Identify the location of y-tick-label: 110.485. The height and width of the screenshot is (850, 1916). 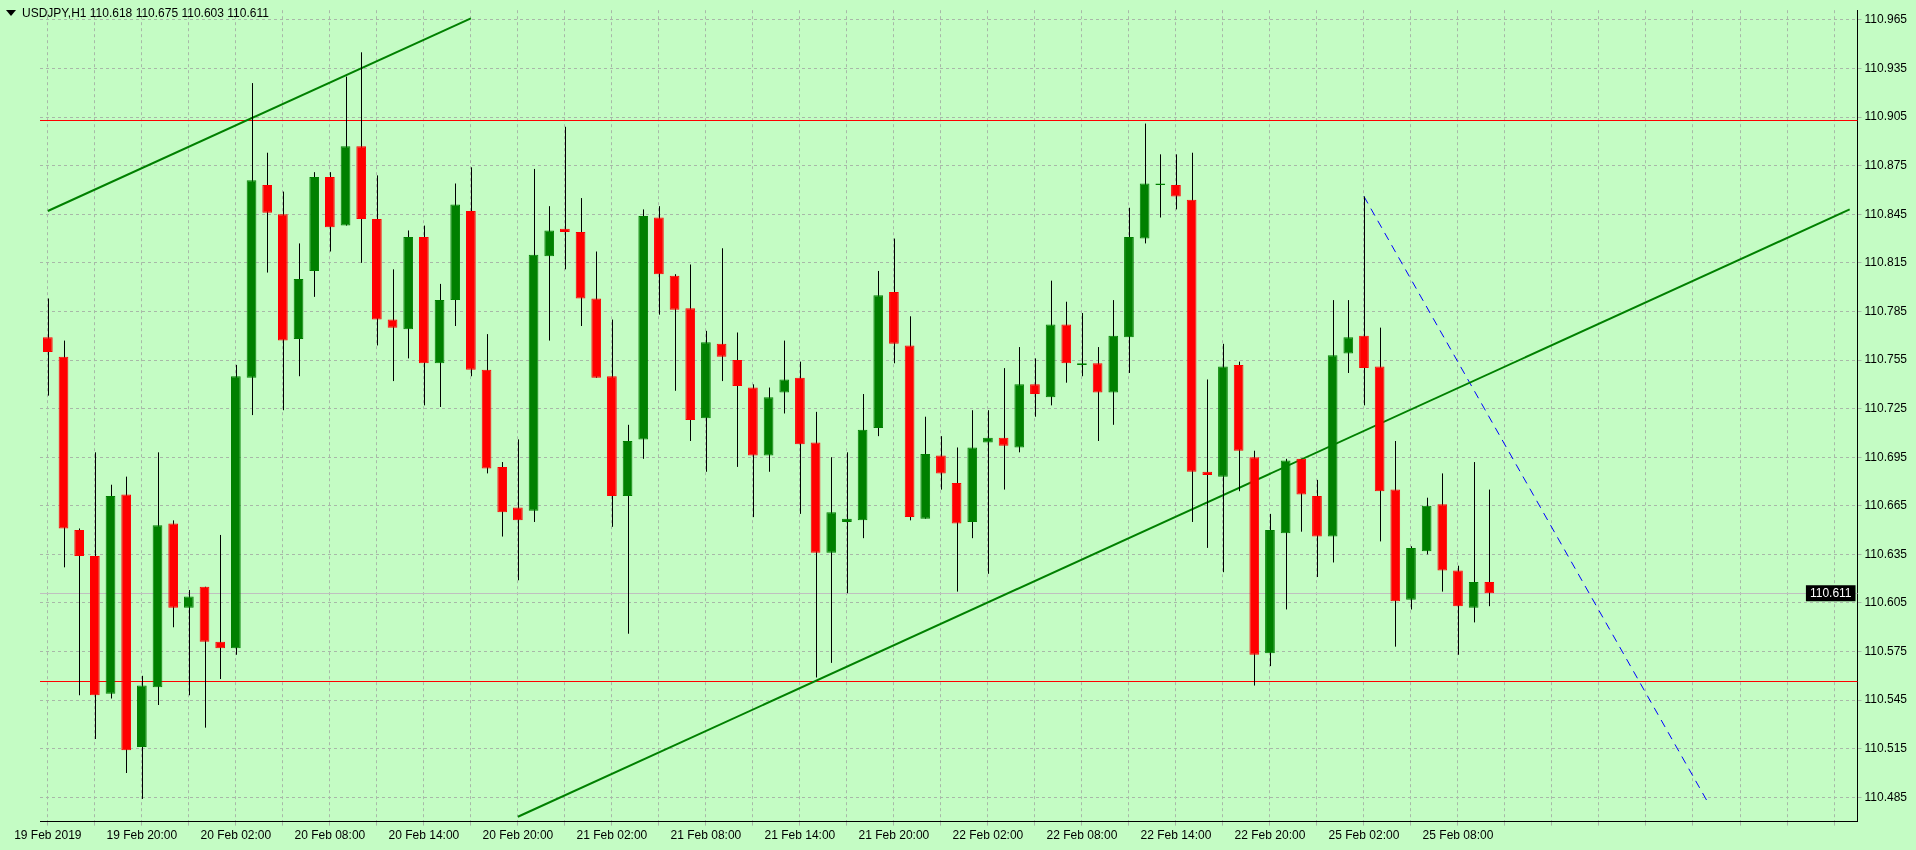
(1886, 796).